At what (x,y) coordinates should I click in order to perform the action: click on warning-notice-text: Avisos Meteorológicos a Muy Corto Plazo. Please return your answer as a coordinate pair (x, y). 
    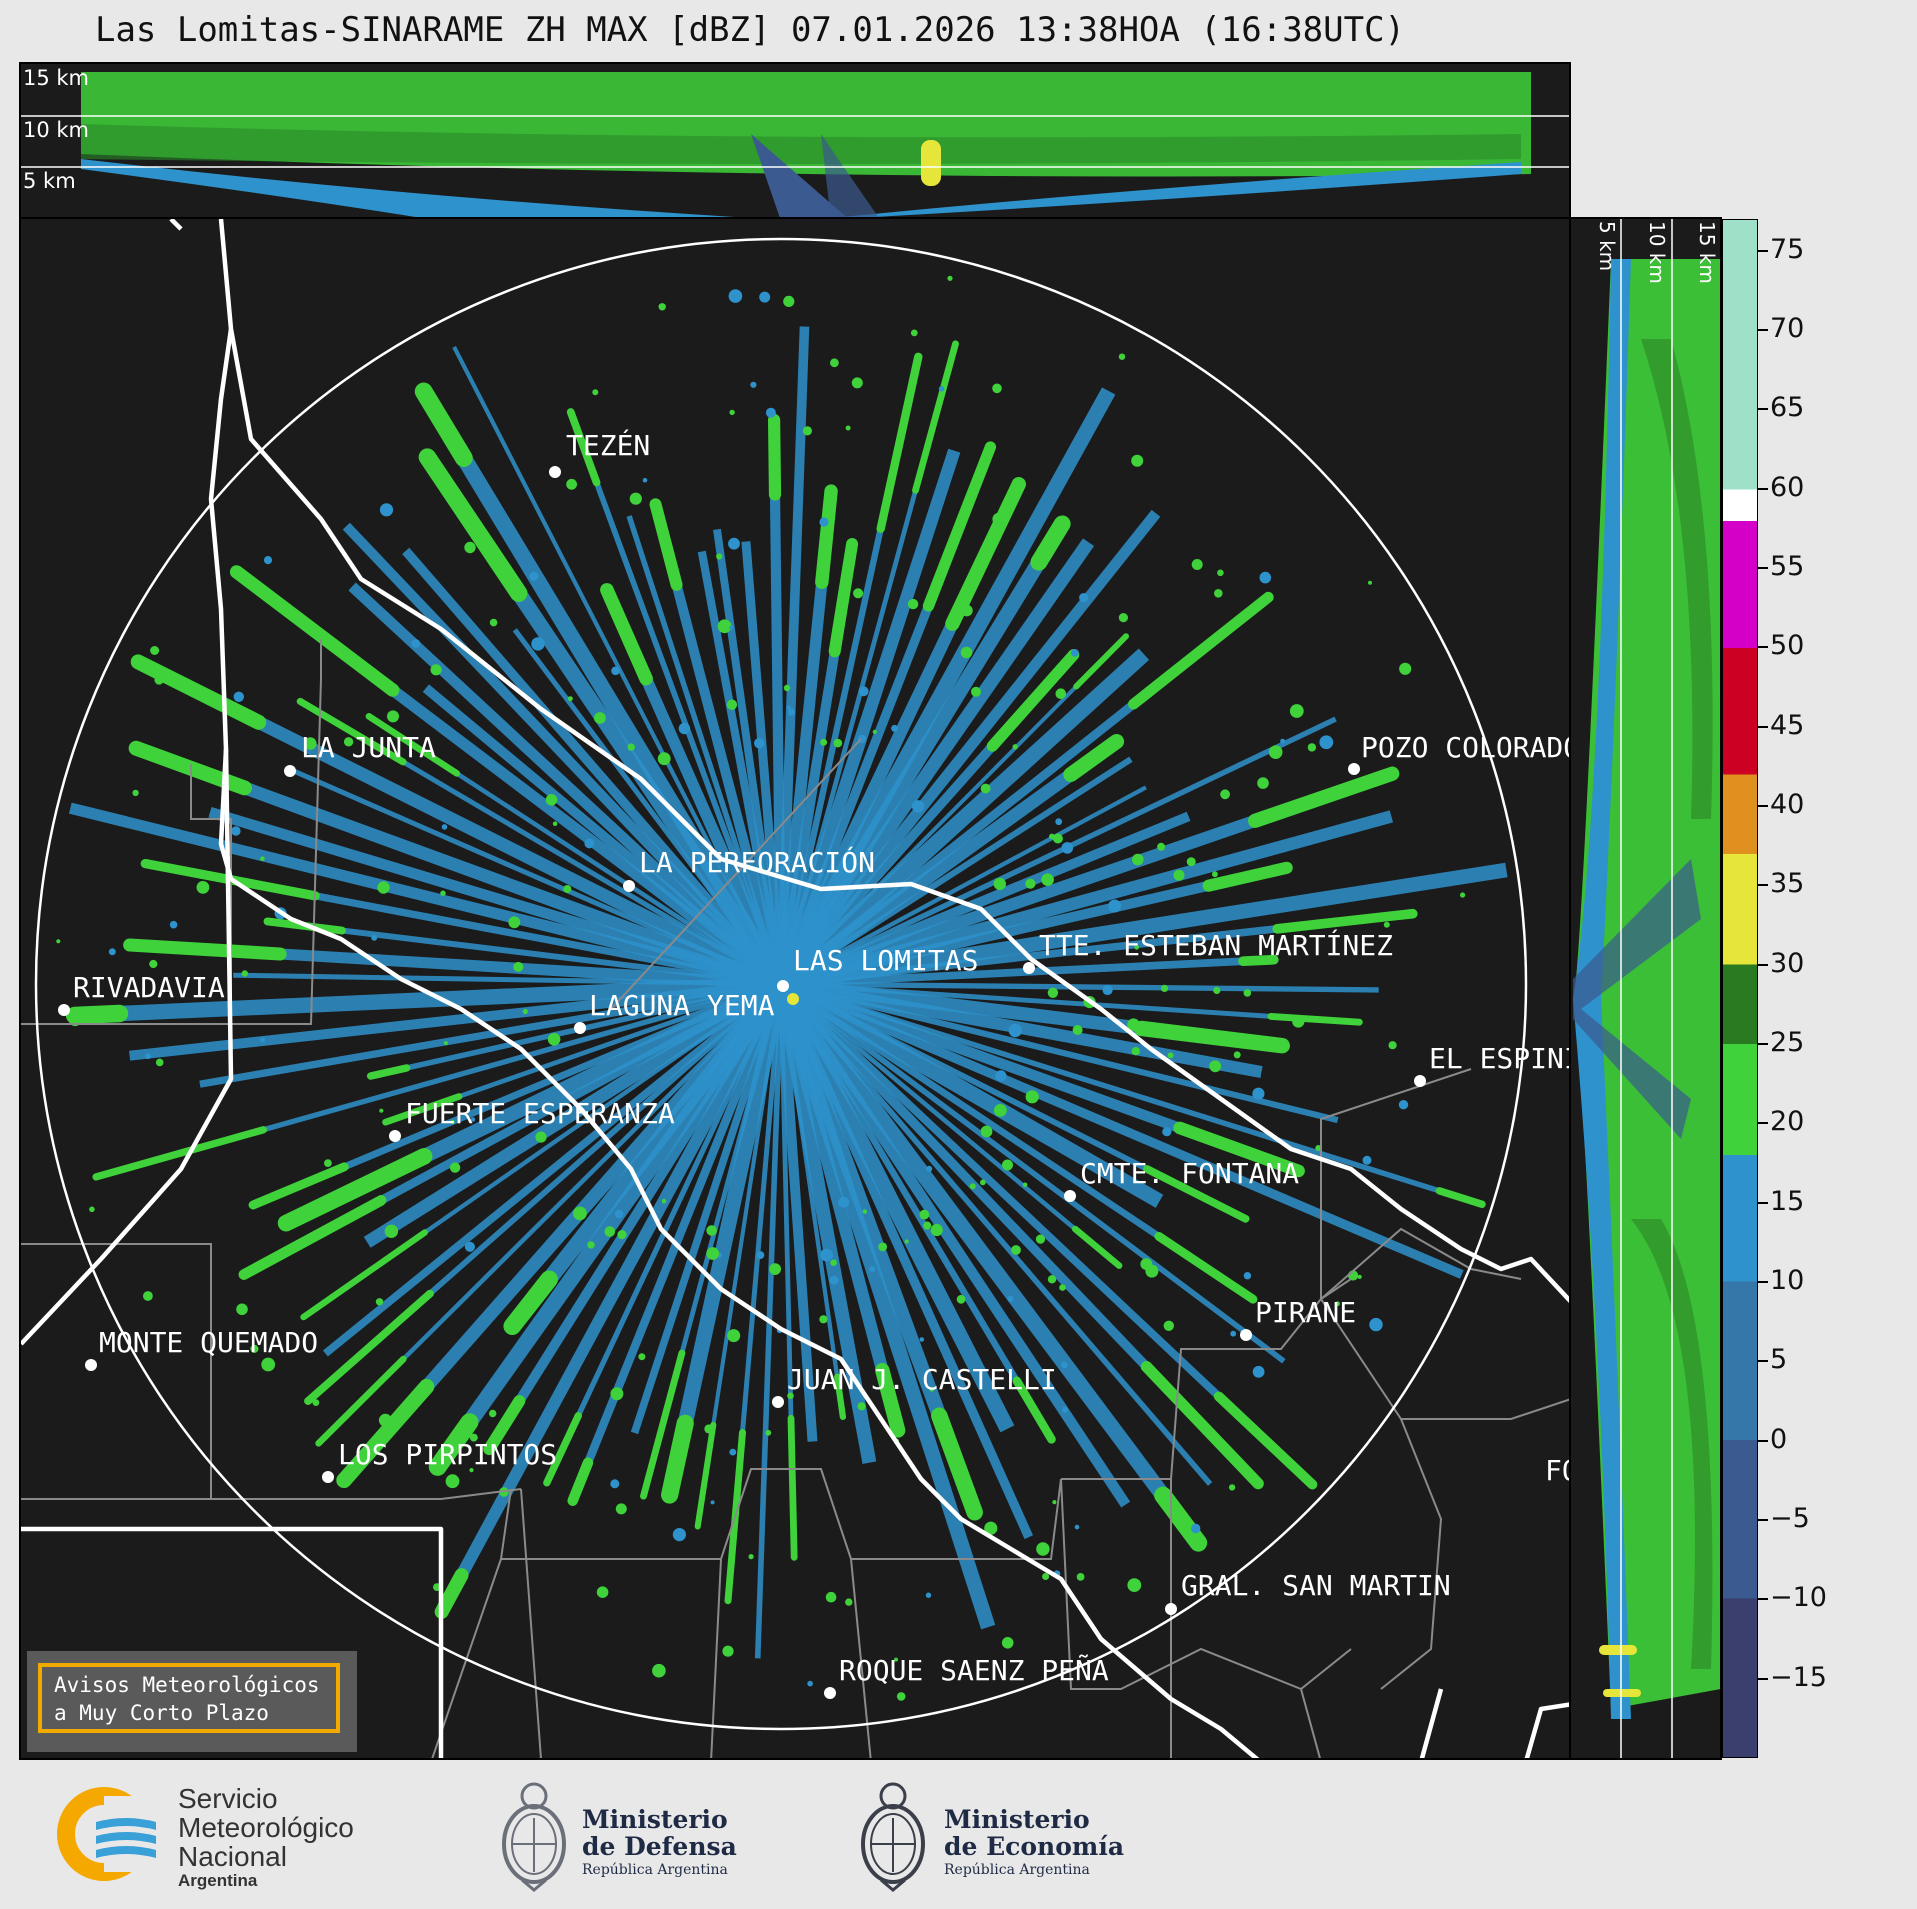
    Looking at the image, I should click on (189, 1698).